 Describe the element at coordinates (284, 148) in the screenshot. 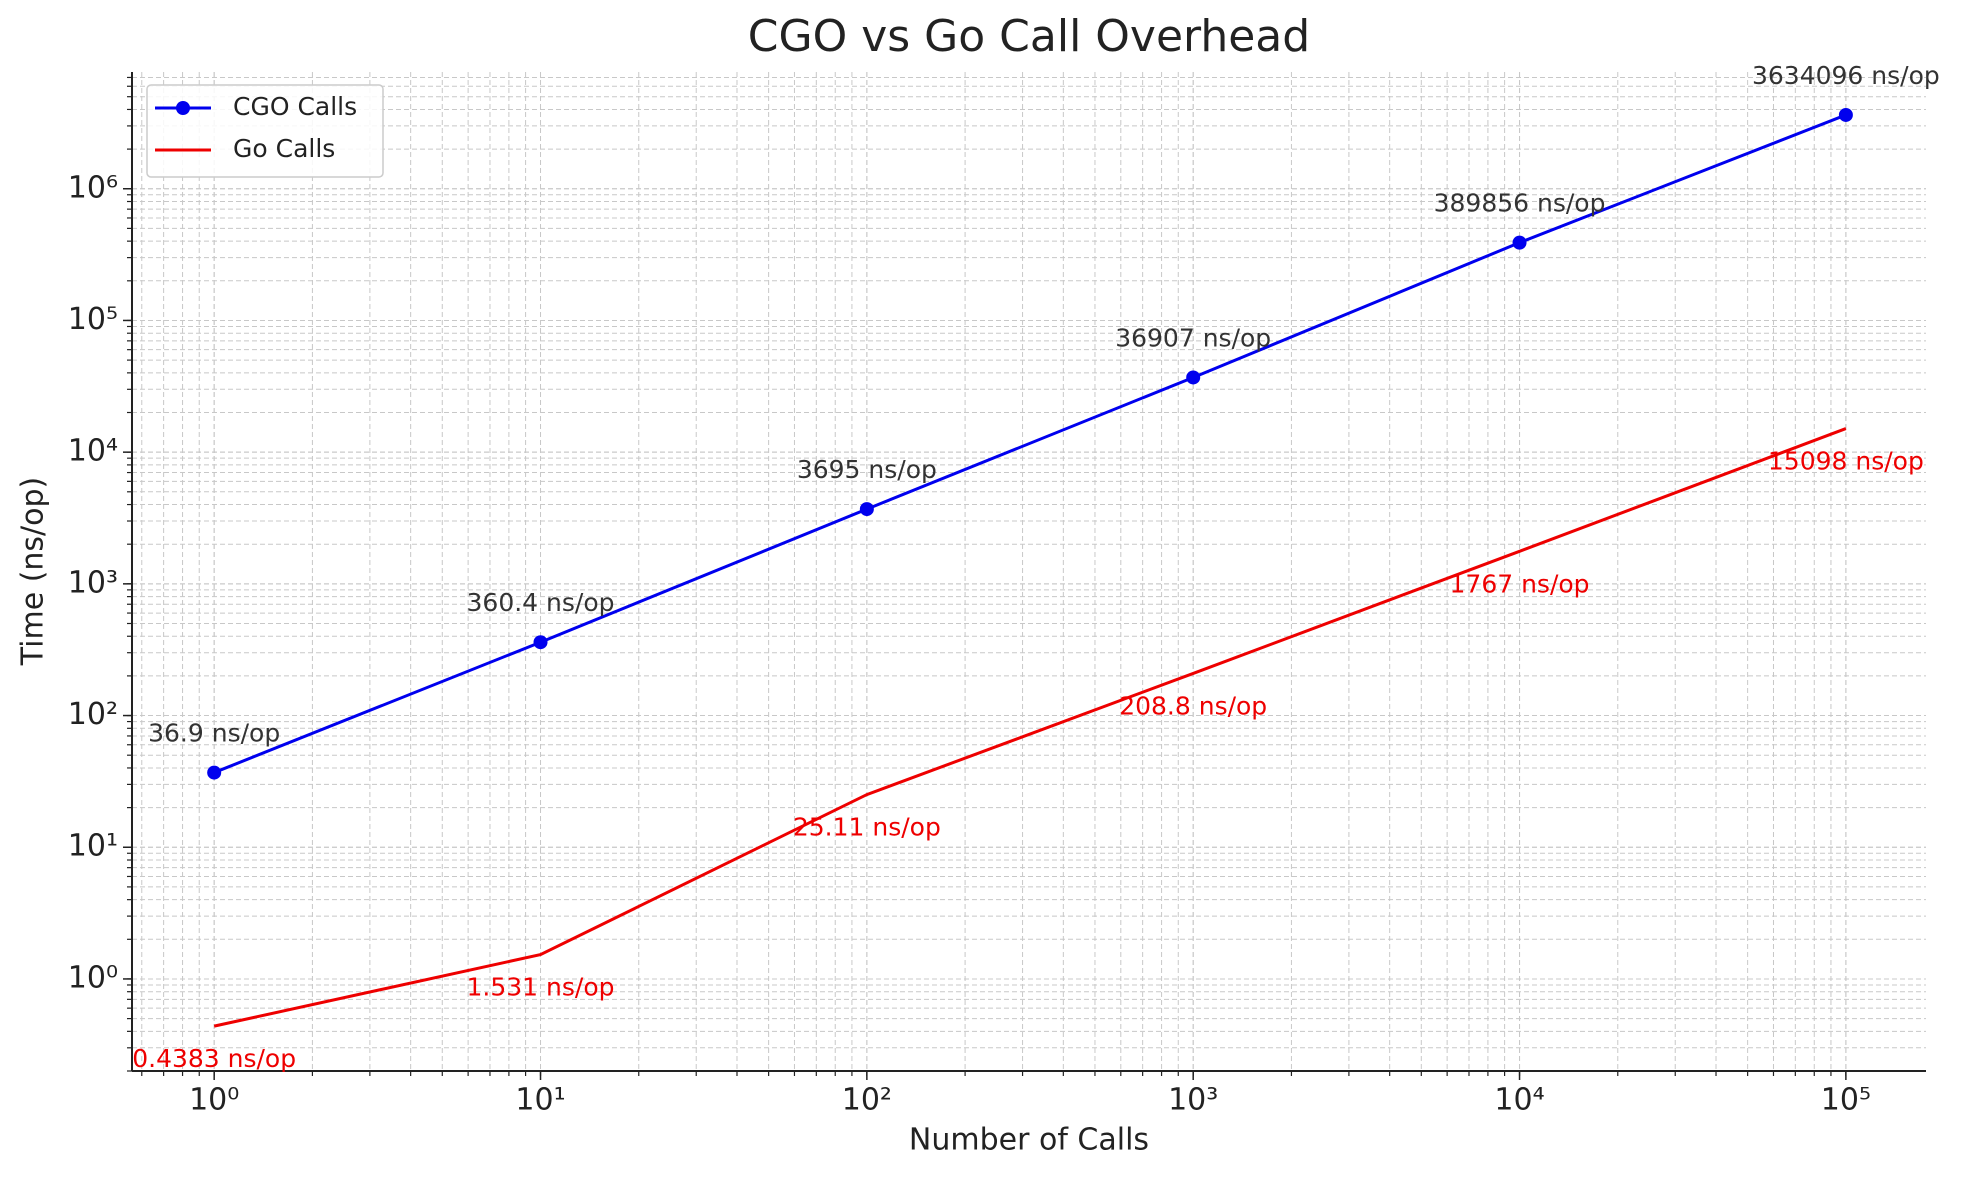

I see `legend-label: Go Calls` at that location.